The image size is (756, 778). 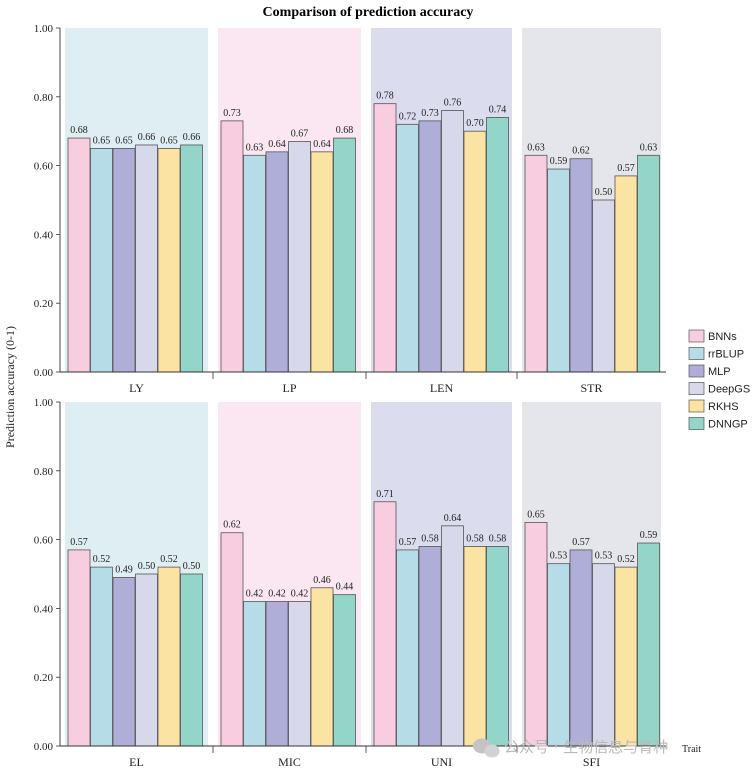 What do you see at coordinates (719, 380) in the screenshot?
I see `legend: BNNs rrBLUP MLP DeepGS RKHS DNNGP` at bounding box center [719, 380].